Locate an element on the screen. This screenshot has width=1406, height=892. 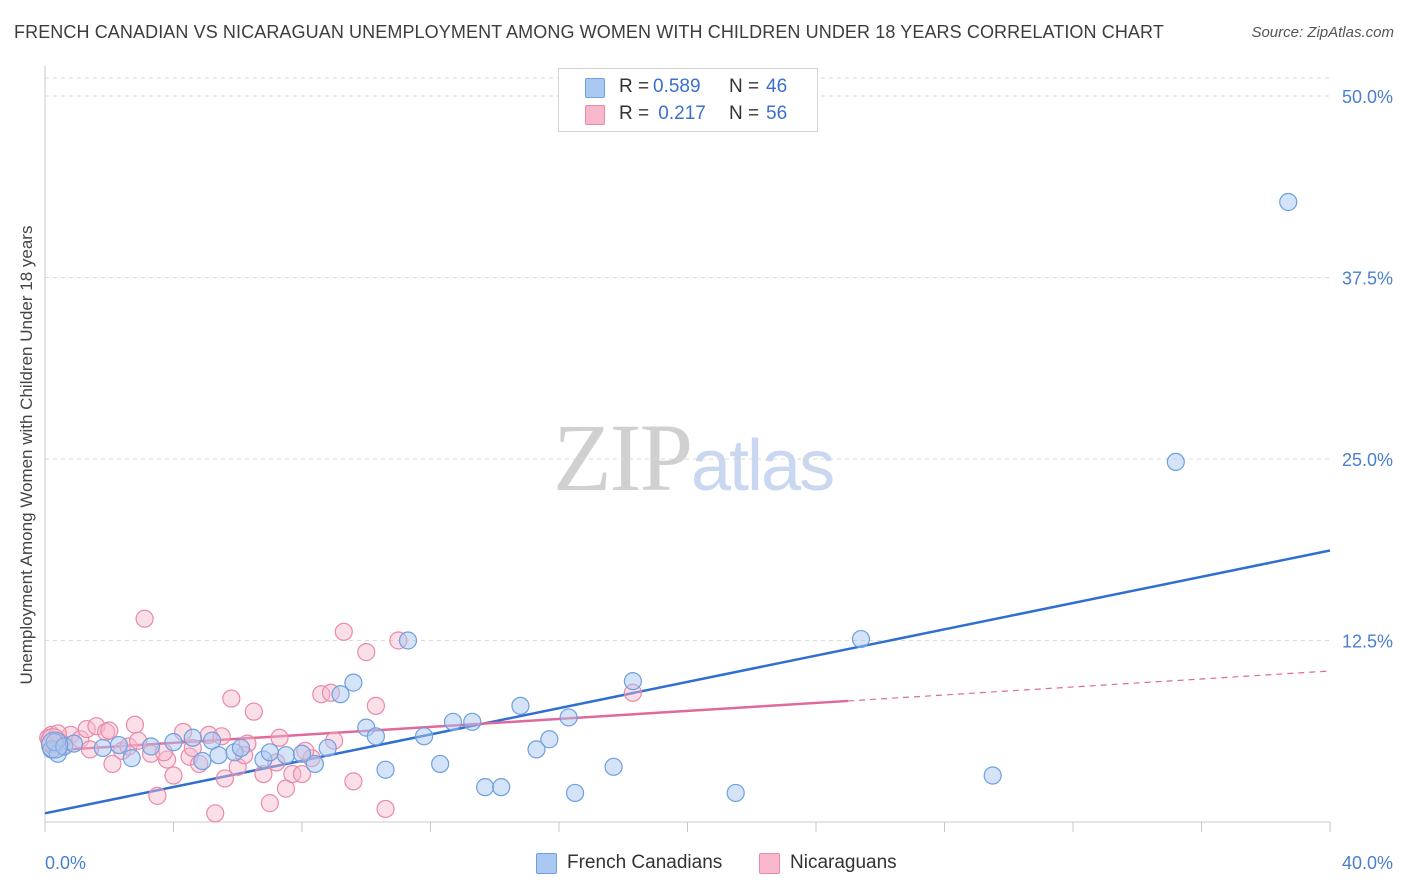
y-tick-label: 50.0% is located at coordinates (1367, 97).